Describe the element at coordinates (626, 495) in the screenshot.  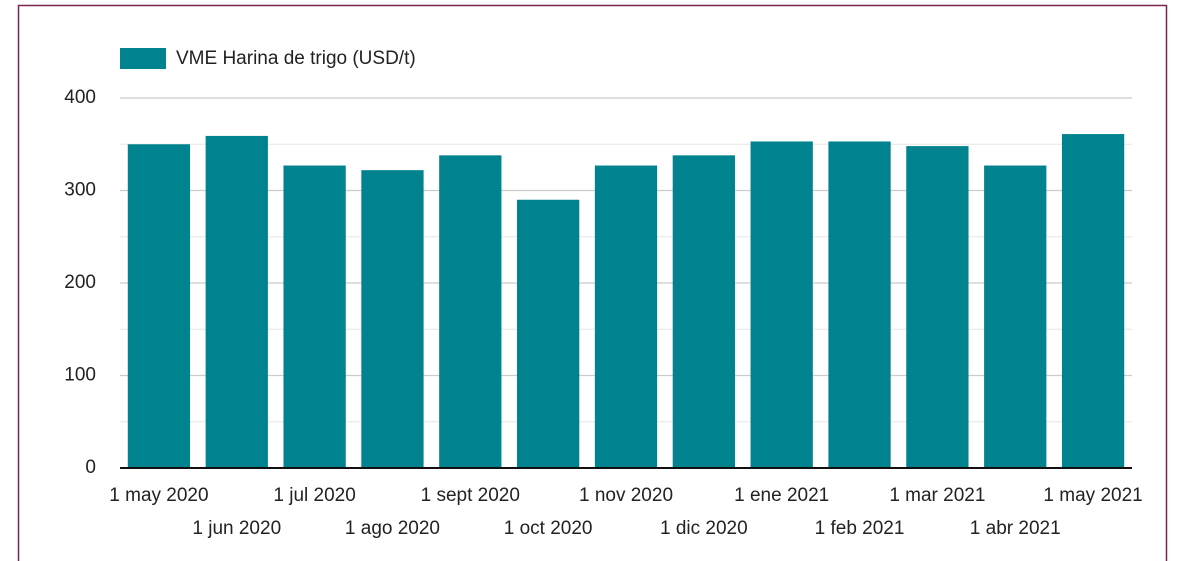
I see `x-tick-label: 1 nov 2020` at that location.